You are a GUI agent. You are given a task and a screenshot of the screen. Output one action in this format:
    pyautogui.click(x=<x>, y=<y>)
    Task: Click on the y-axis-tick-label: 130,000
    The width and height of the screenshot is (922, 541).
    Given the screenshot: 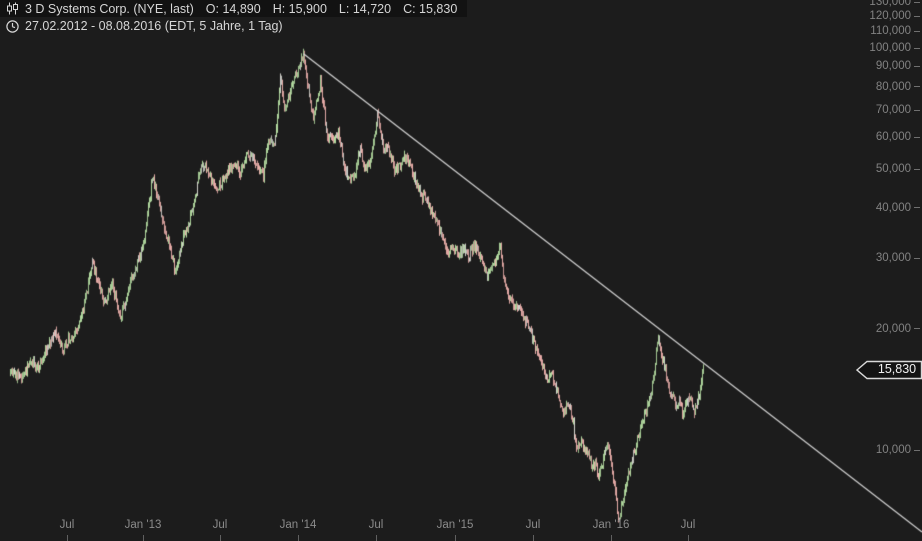 What is the action you would take?
    pyautogui.click(x=890, y=4)
    